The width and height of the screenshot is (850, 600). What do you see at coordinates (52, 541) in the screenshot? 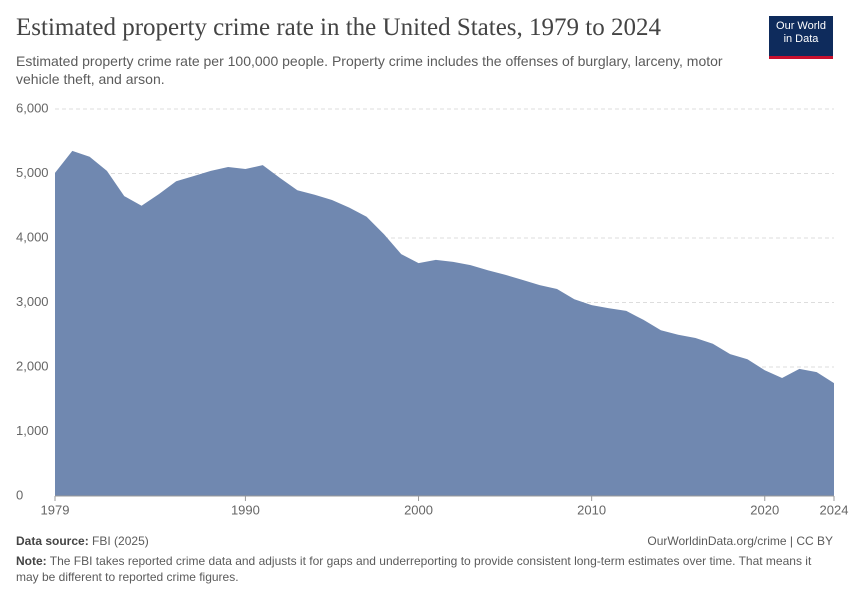
I see `source-label: Data source:` at bounding box center [52, 541].